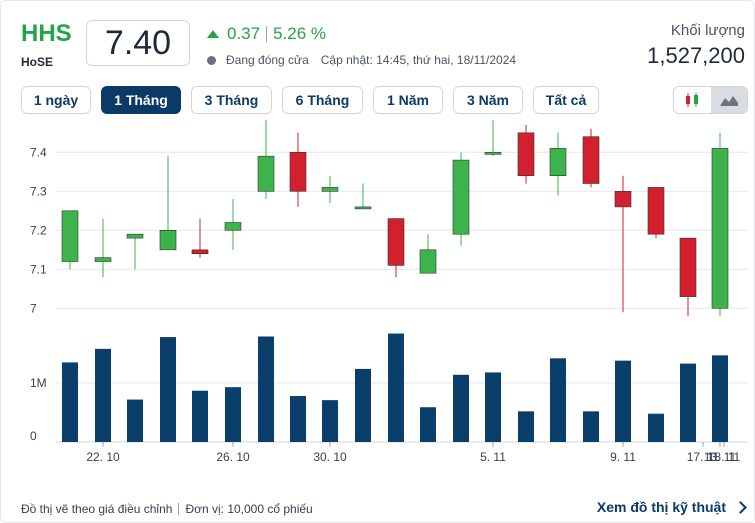  What do you see at coordinates (141, 100) in the screenshot?
I see `range-1-month-button: 1 Tháng` at bounding box center [141, 100].